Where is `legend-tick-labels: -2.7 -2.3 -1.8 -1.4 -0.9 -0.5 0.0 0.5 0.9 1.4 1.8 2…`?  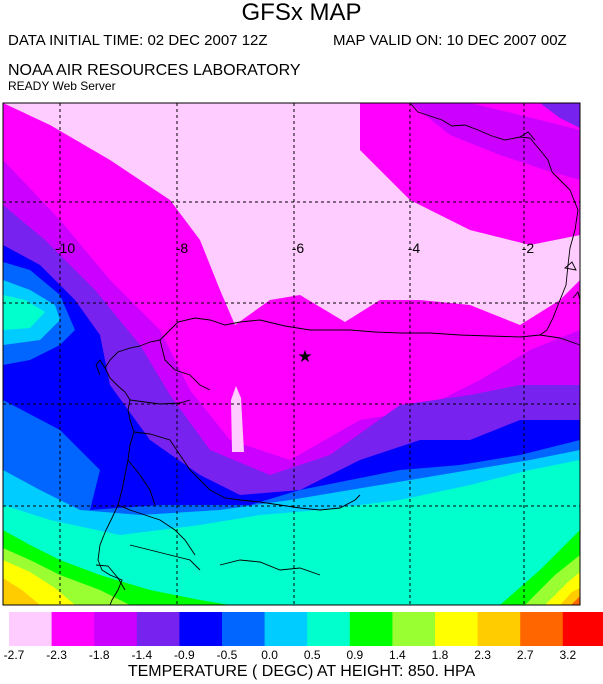 legend-tick-labels: -2.7 -2.3 -1.8 -1.4 -0.9 -0.5 0.0 0.5 0.9 1.4 1.8 2… is located at coordinates (290, 655).